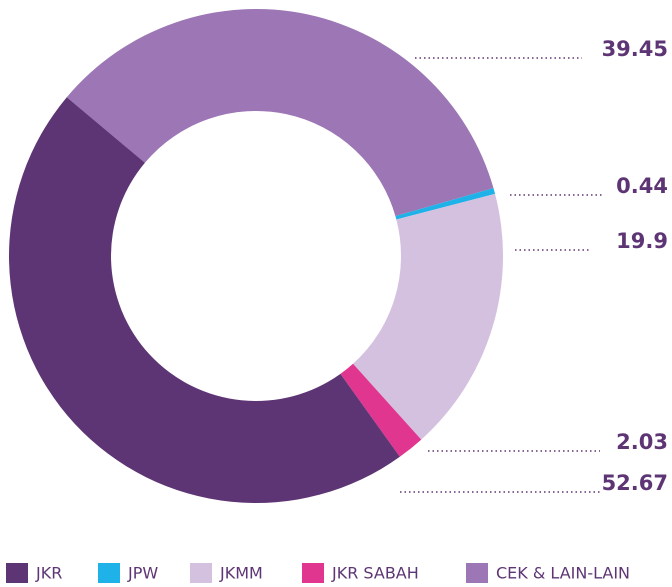 The image size is (672, 587). What do you see at coordinates (563, 573) in the screenshot?
I see `legend-label: CEK & LAIN-LAIN` at bounding box center [563, 573].